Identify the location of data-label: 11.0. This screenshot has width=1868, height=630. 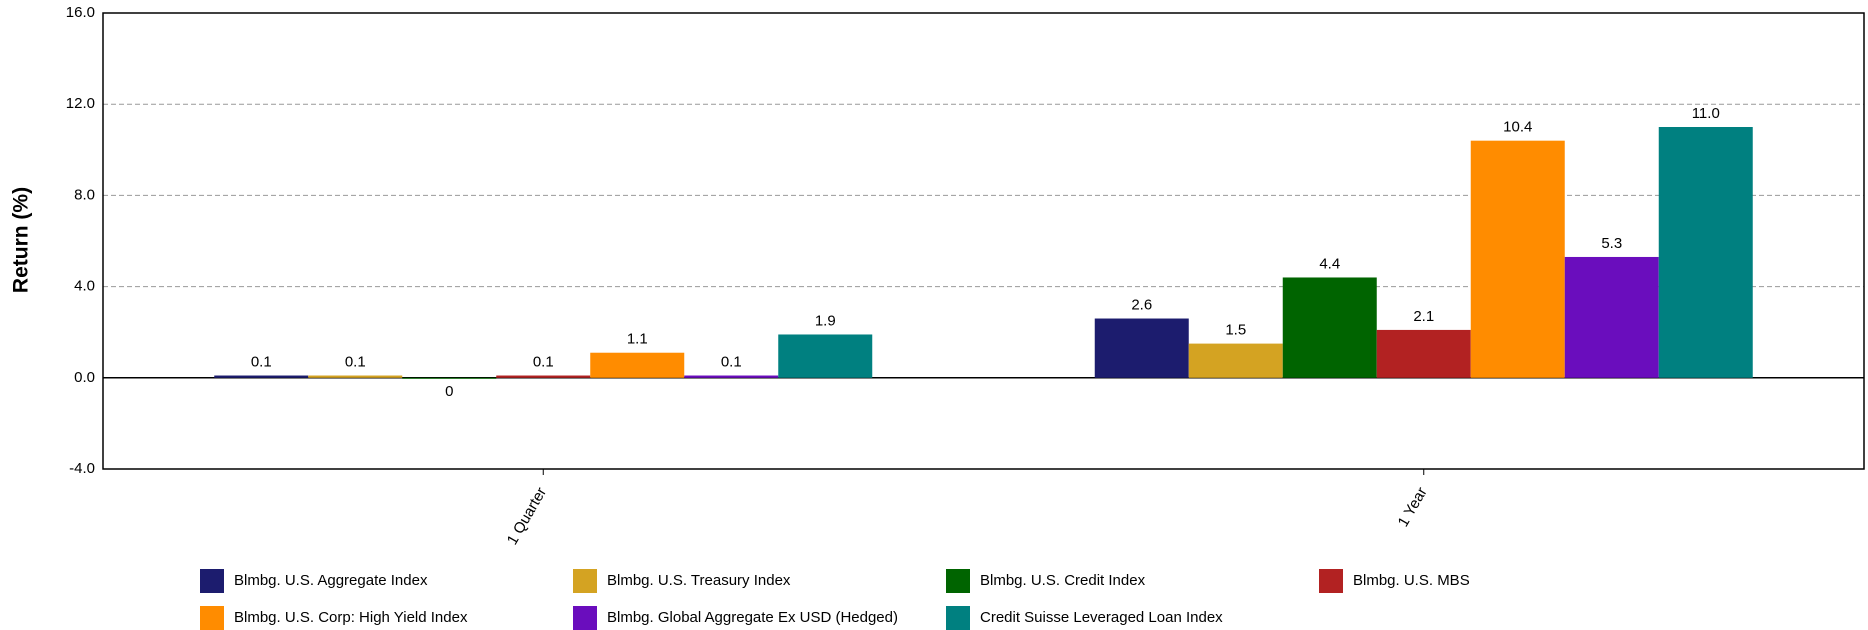
(1706, 113).